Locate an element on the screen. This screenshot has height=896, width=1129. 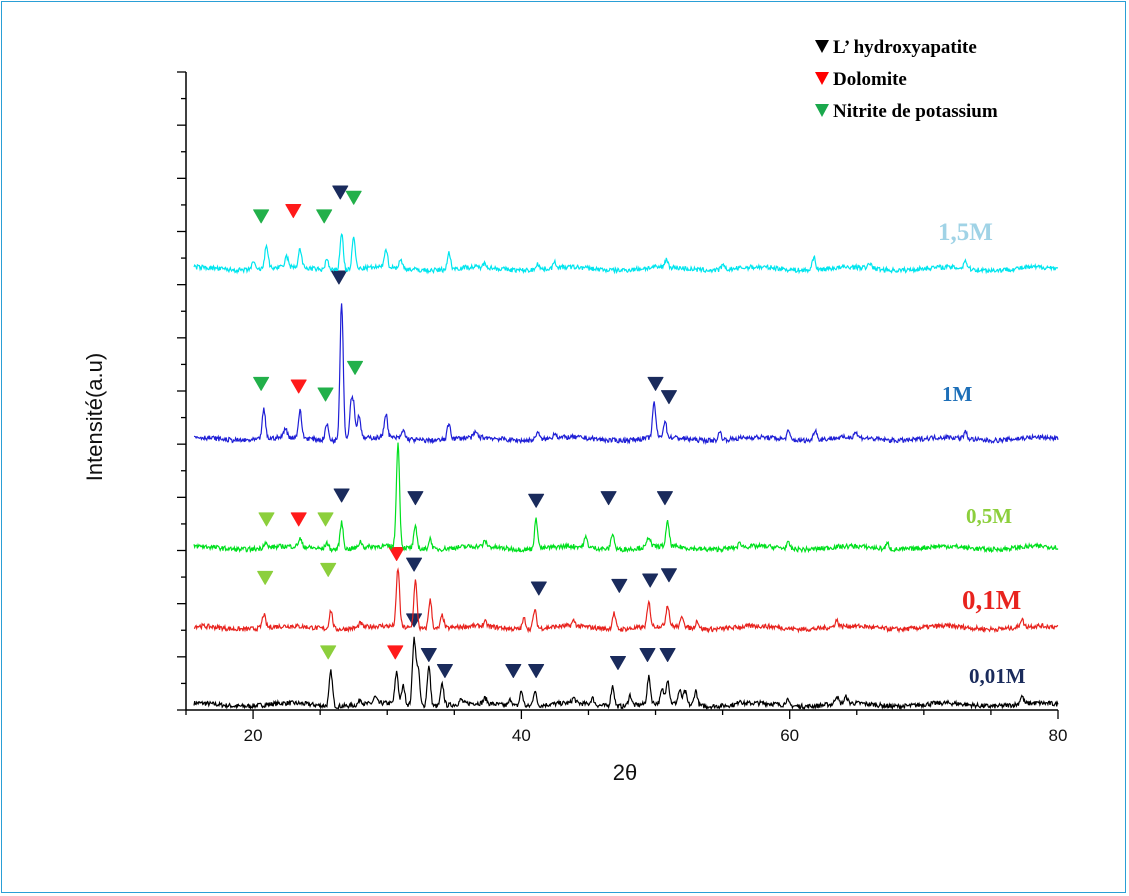
x-axis-title: 2θ is located at coordinates (625, 772).